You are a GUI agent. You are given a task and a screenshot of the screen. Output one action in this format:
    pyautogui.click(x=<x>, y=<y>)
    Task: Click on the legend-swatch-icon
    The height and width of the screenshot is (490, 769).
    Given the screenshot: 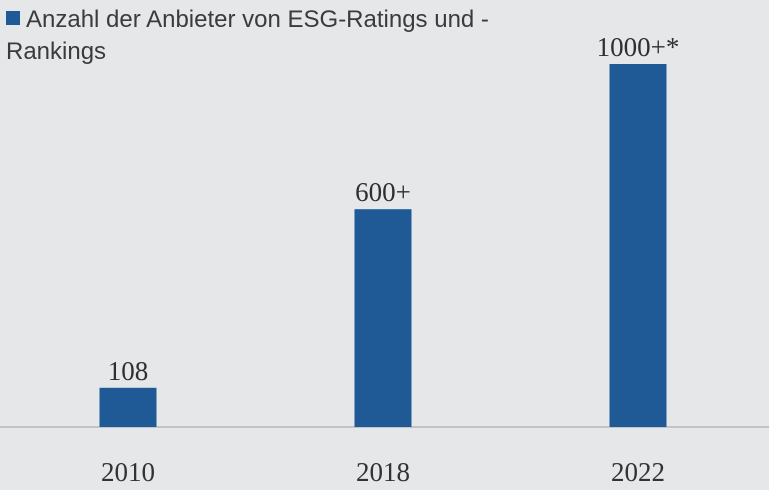 What is the action you would take?
    pyautogui.click(x=13, y=18)
    